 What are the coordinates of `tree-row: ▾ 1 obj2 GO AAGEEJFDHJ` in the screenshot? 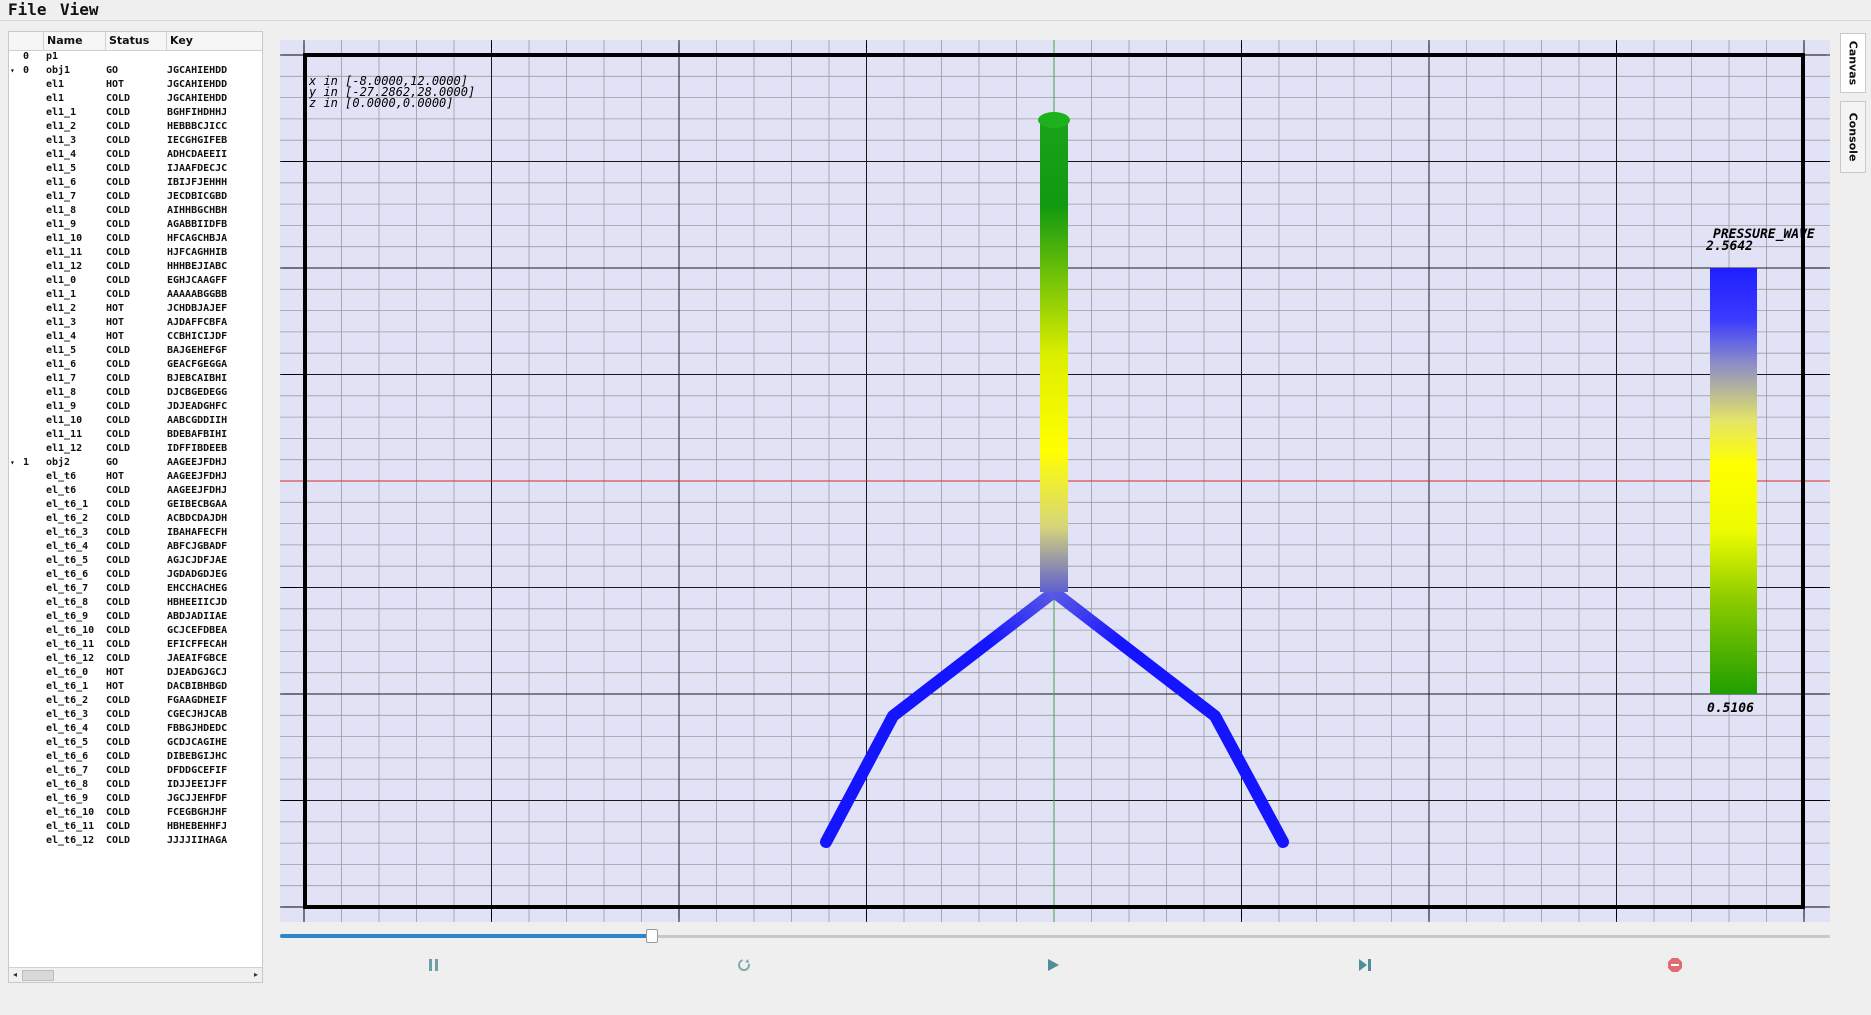 It's located at (135, 463).